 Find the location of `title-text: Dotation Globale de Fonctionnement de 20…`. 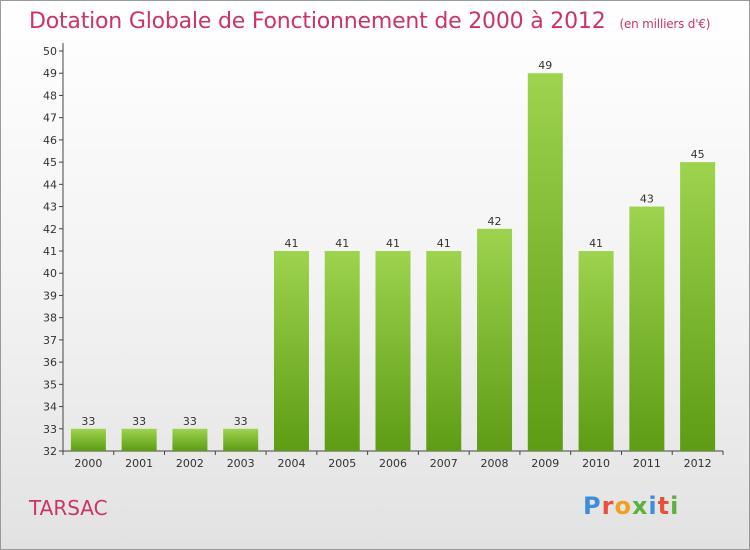

title-text: Dotation Globale de Fonctionnement de 20… is located at coordinates (317, 21).